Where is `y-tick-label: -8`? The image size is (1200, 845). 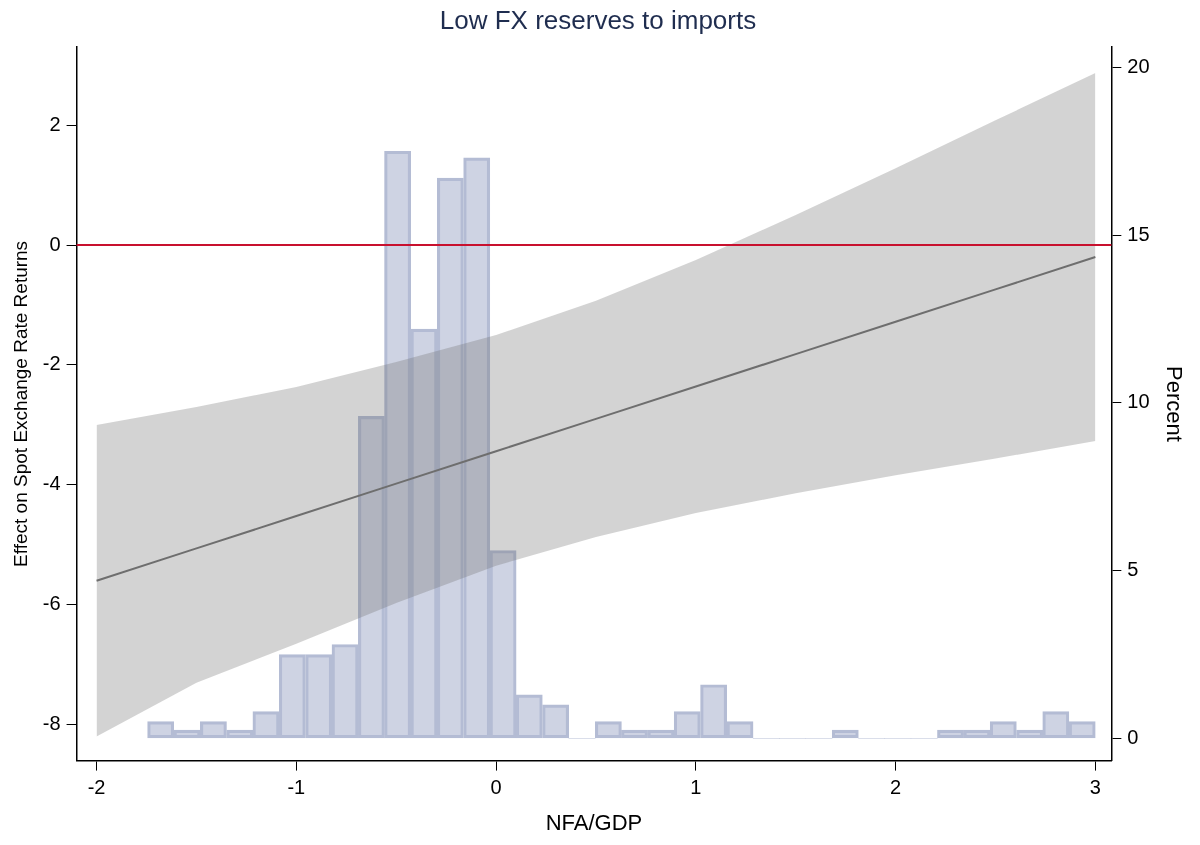 y-tick-label: -8 is located at coordinates (51, 723).